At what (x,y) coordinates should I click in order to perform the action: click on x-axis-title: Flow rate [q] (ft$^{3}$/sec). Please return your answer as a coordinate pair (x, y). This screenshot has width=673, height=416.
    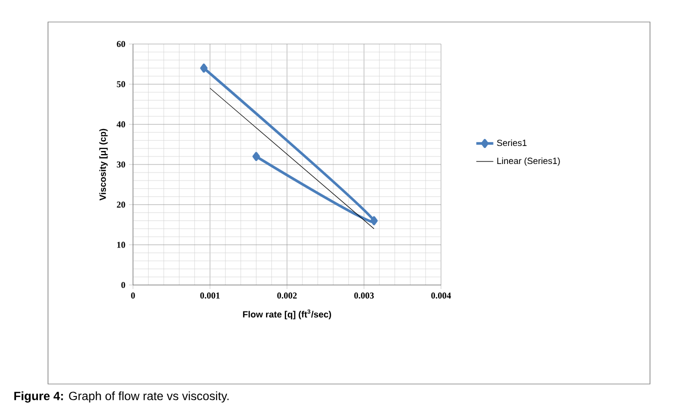
    Looking at the image, I should click on (287, 314).